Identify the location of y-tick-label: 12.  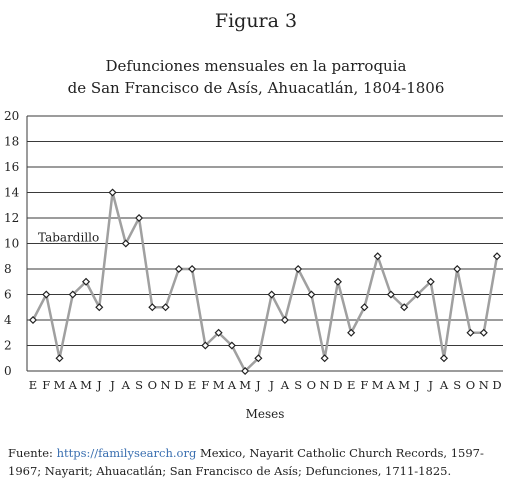
(11, 218).